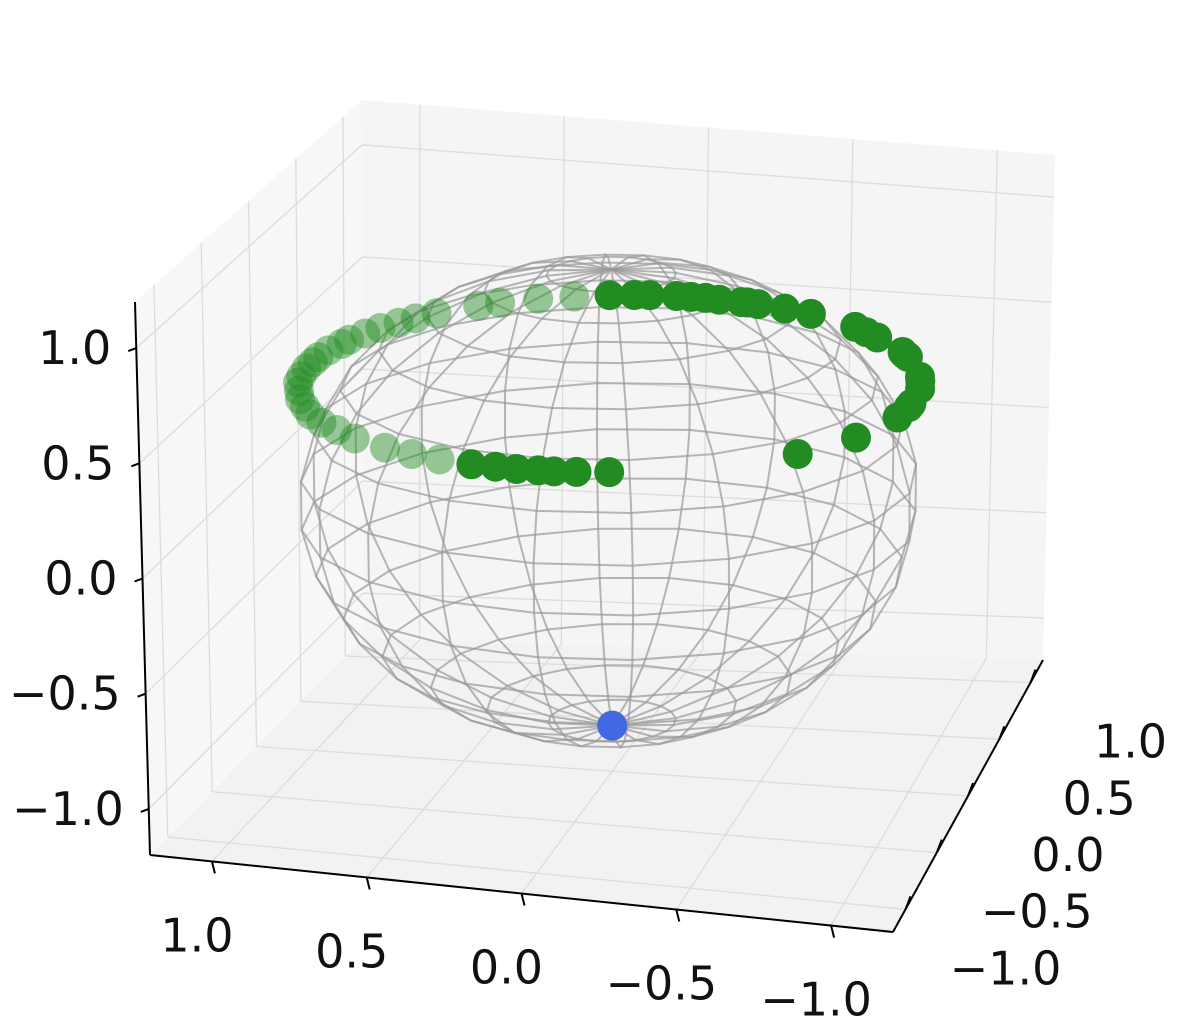 This screenshot has height=1020, width=1196. I want to click on x-tick-label: −1.0, so click(1006, 968).